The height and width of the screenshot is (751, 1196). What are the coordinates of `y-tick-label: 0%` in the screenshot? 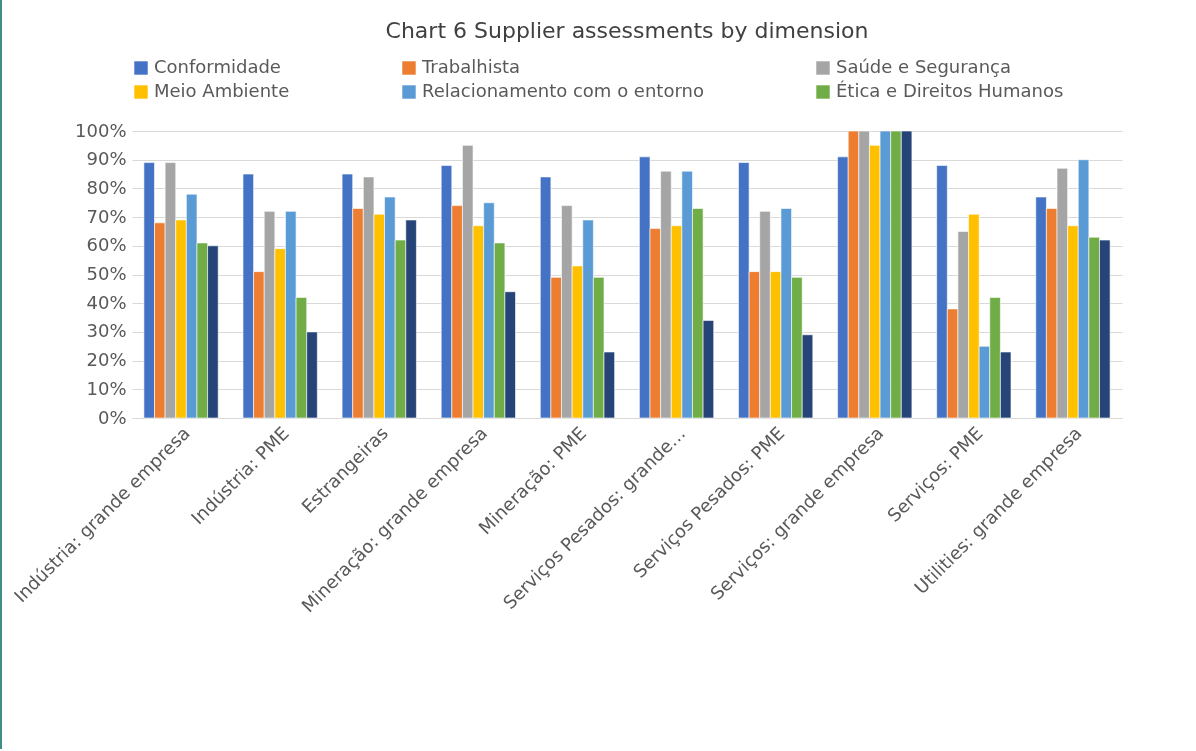 It's located at (112, 417).